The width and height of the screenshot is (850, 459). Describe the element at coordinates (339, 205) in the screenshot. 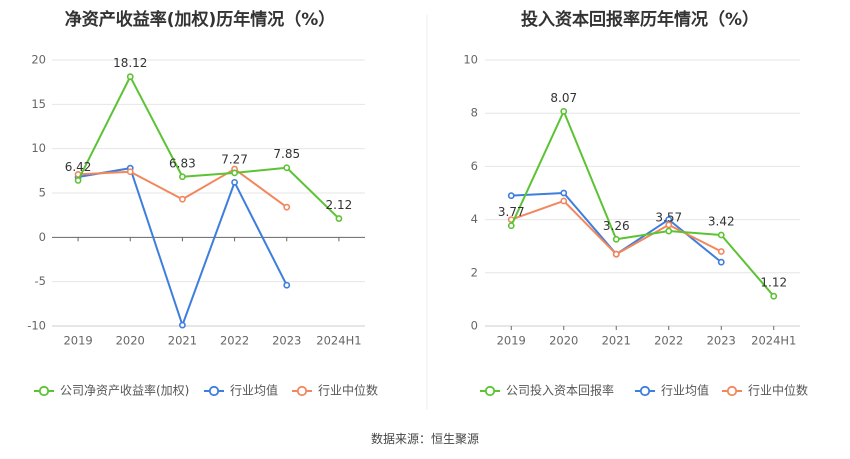

I see `data-label: 2.12` at that location.